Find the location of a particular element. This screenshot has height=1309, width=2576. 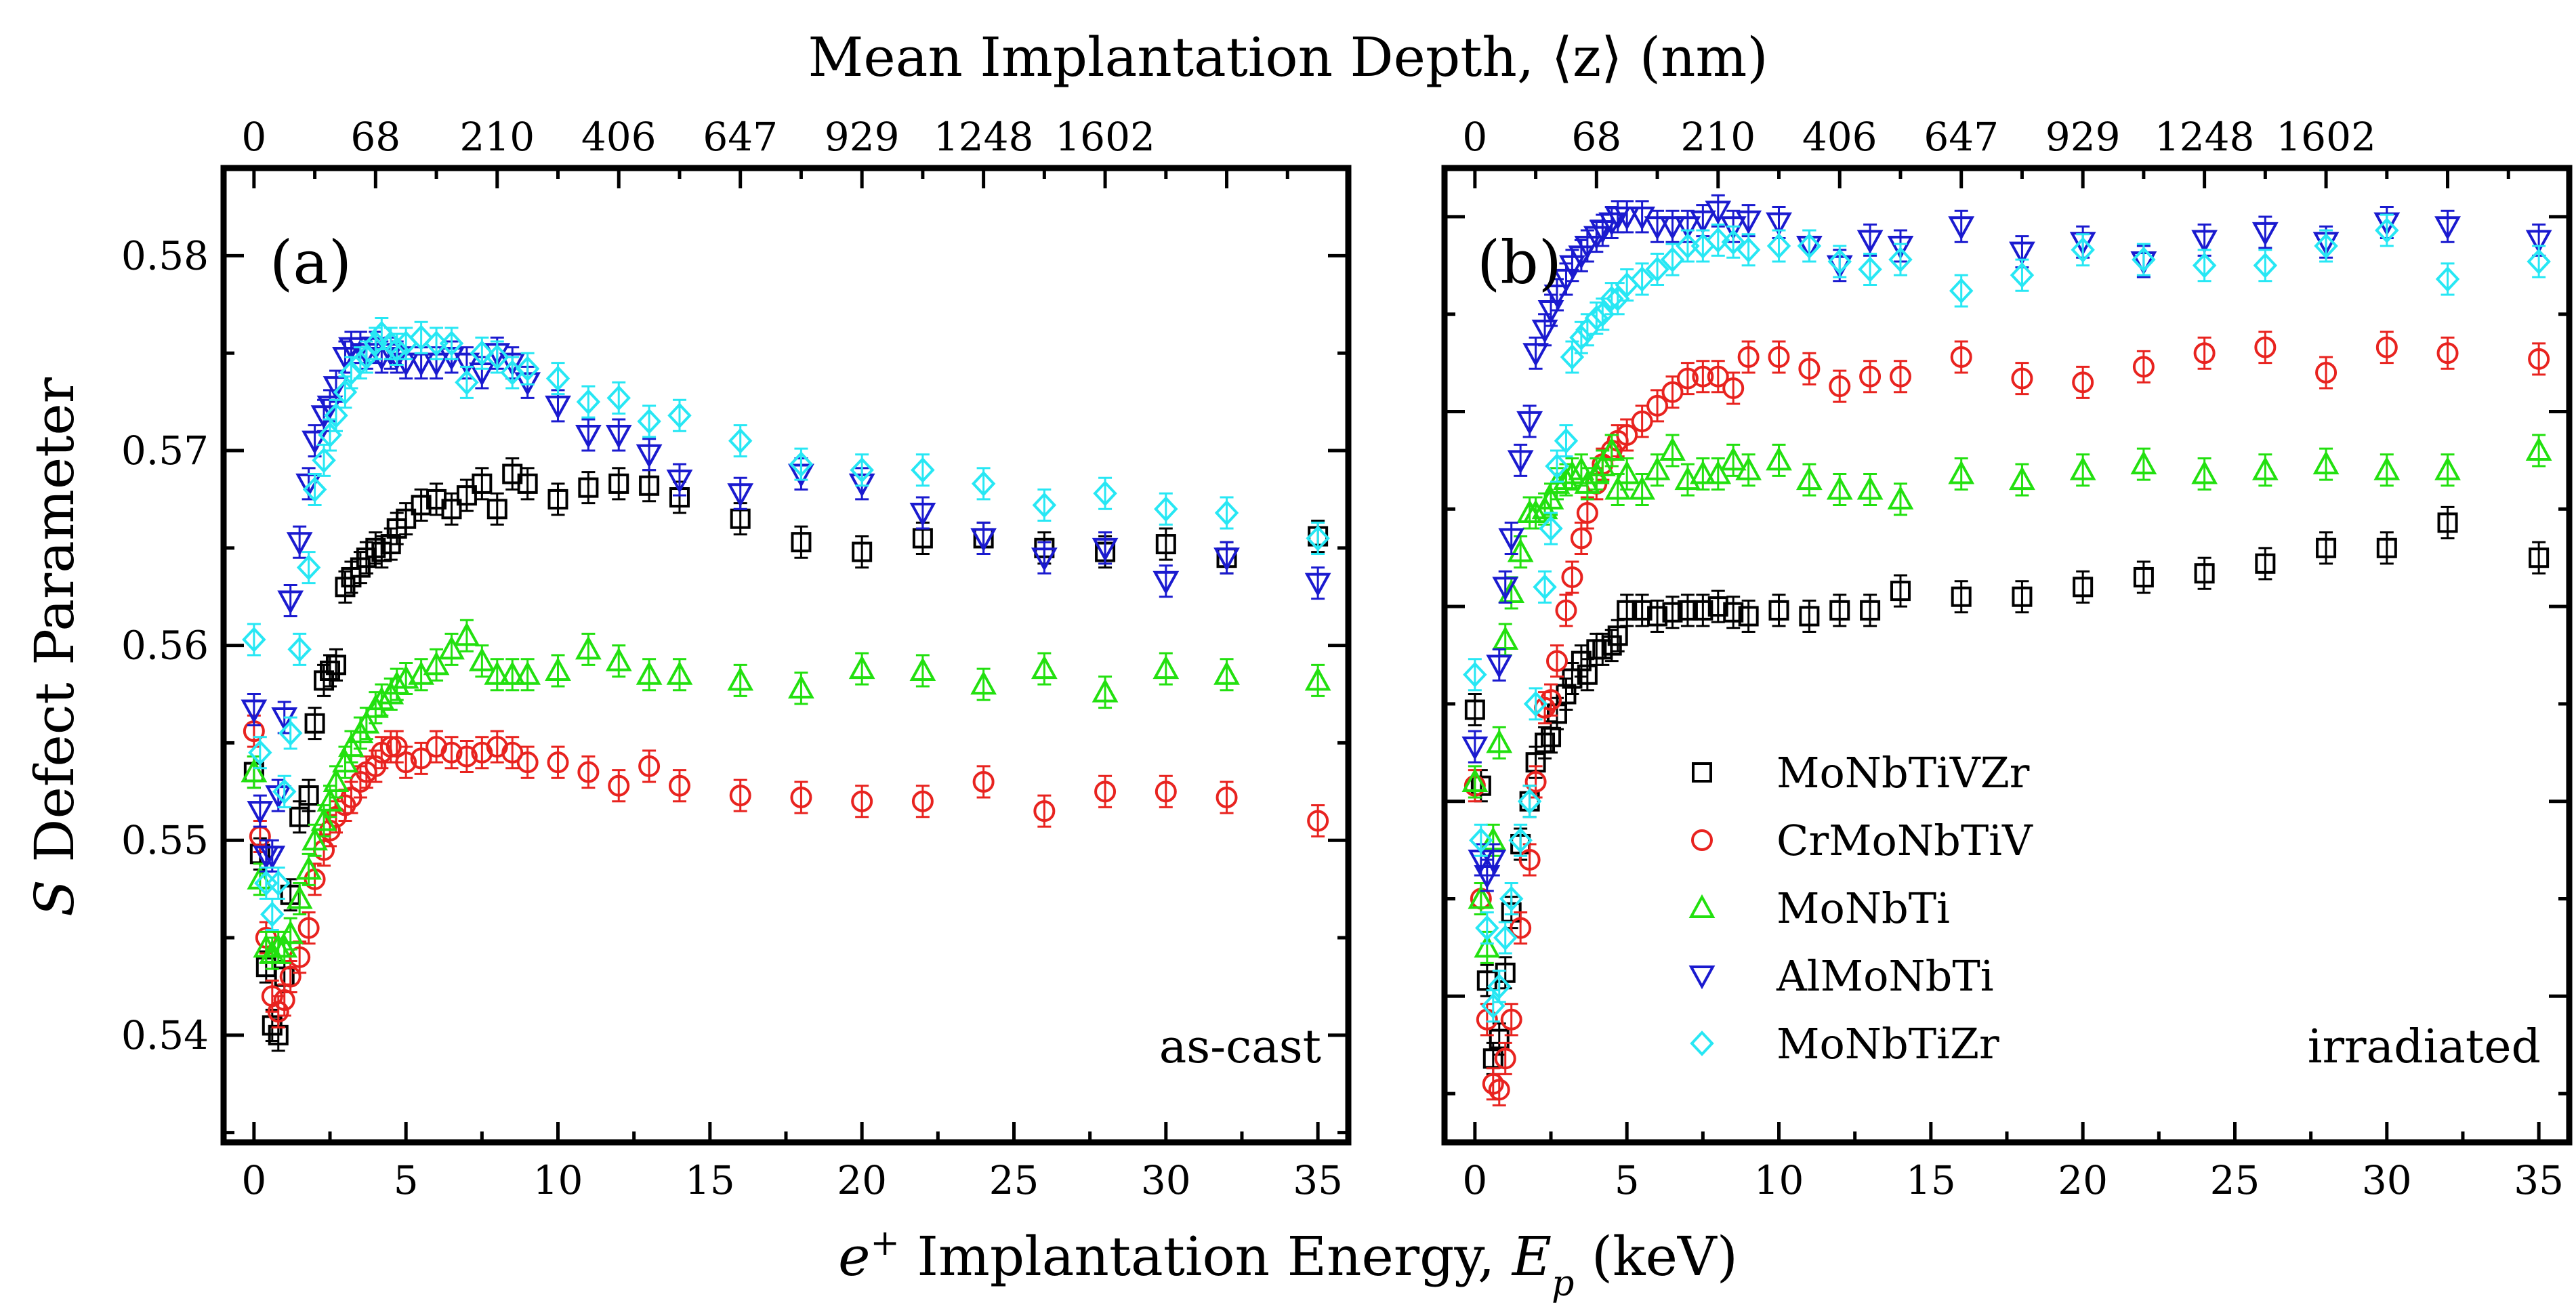

x-tick-label: 15 is located at coordinates (710, 1180).